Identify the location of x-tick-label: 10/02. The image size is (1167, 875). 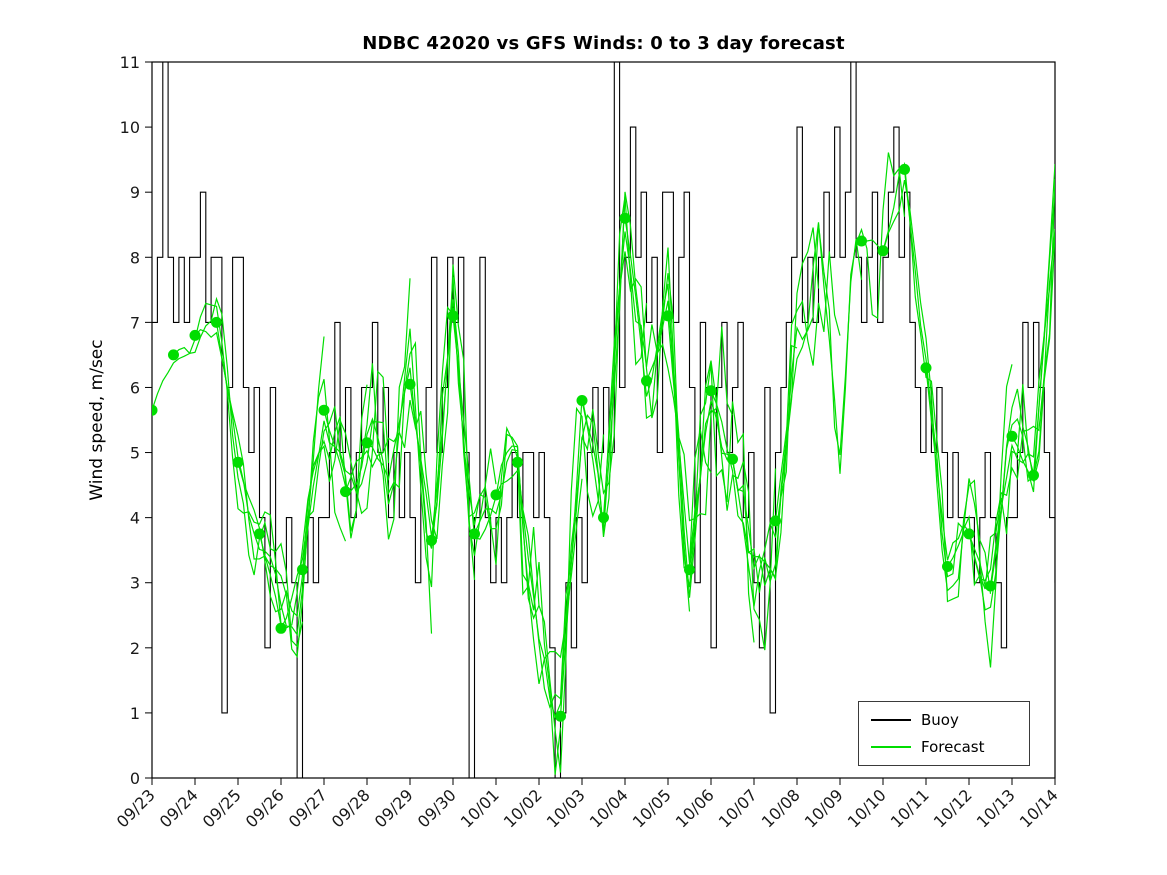
(523, 808).